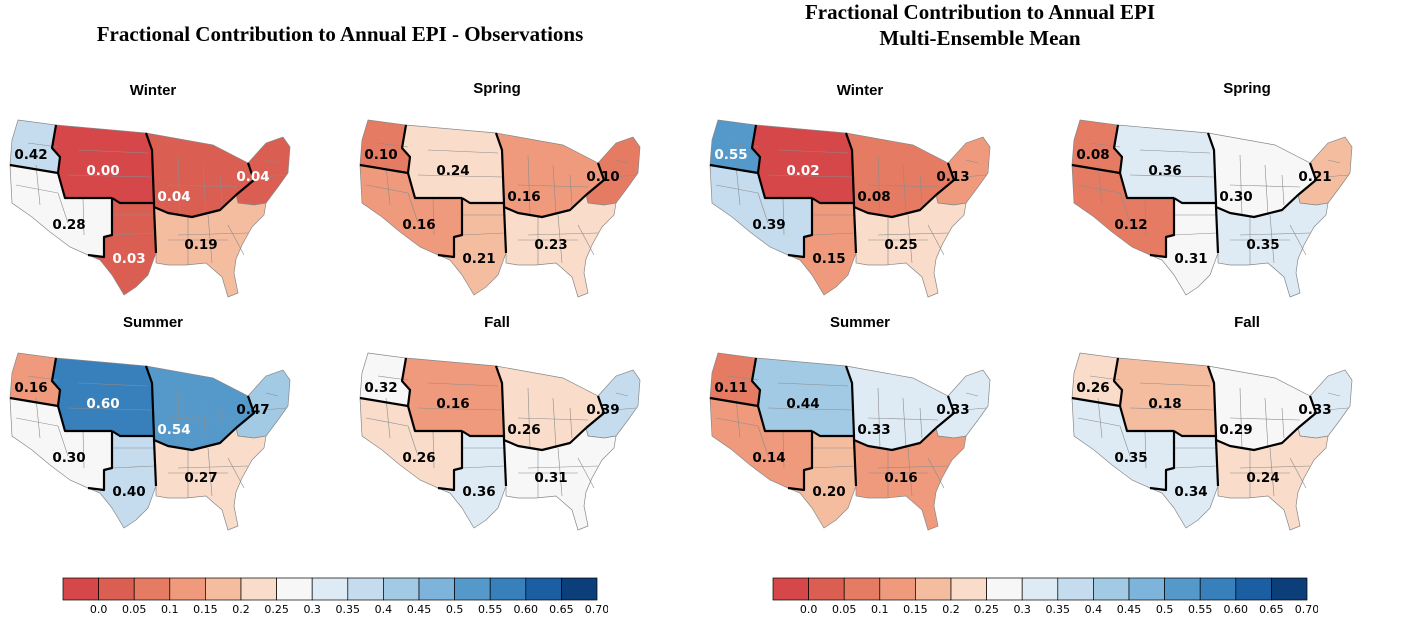 The width and height of the screenshot is (1414, 621). Describe the element at coordinates (768, 458) in the screenshot. I see `region-value-sw: 0.14` at that location.